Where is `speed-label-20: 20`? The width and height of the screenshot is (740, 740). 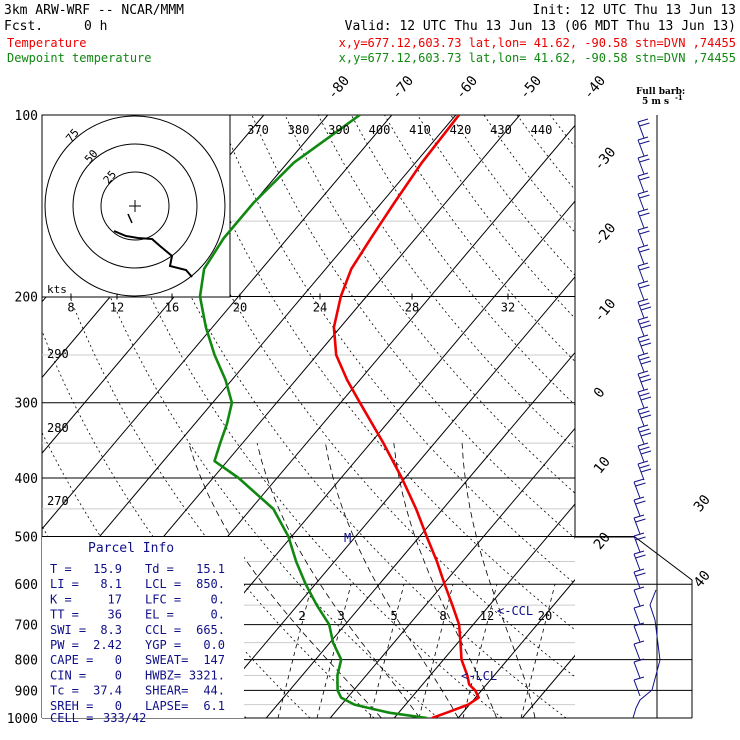
speed-label-20: 20 is located at coordinates (240, 308).